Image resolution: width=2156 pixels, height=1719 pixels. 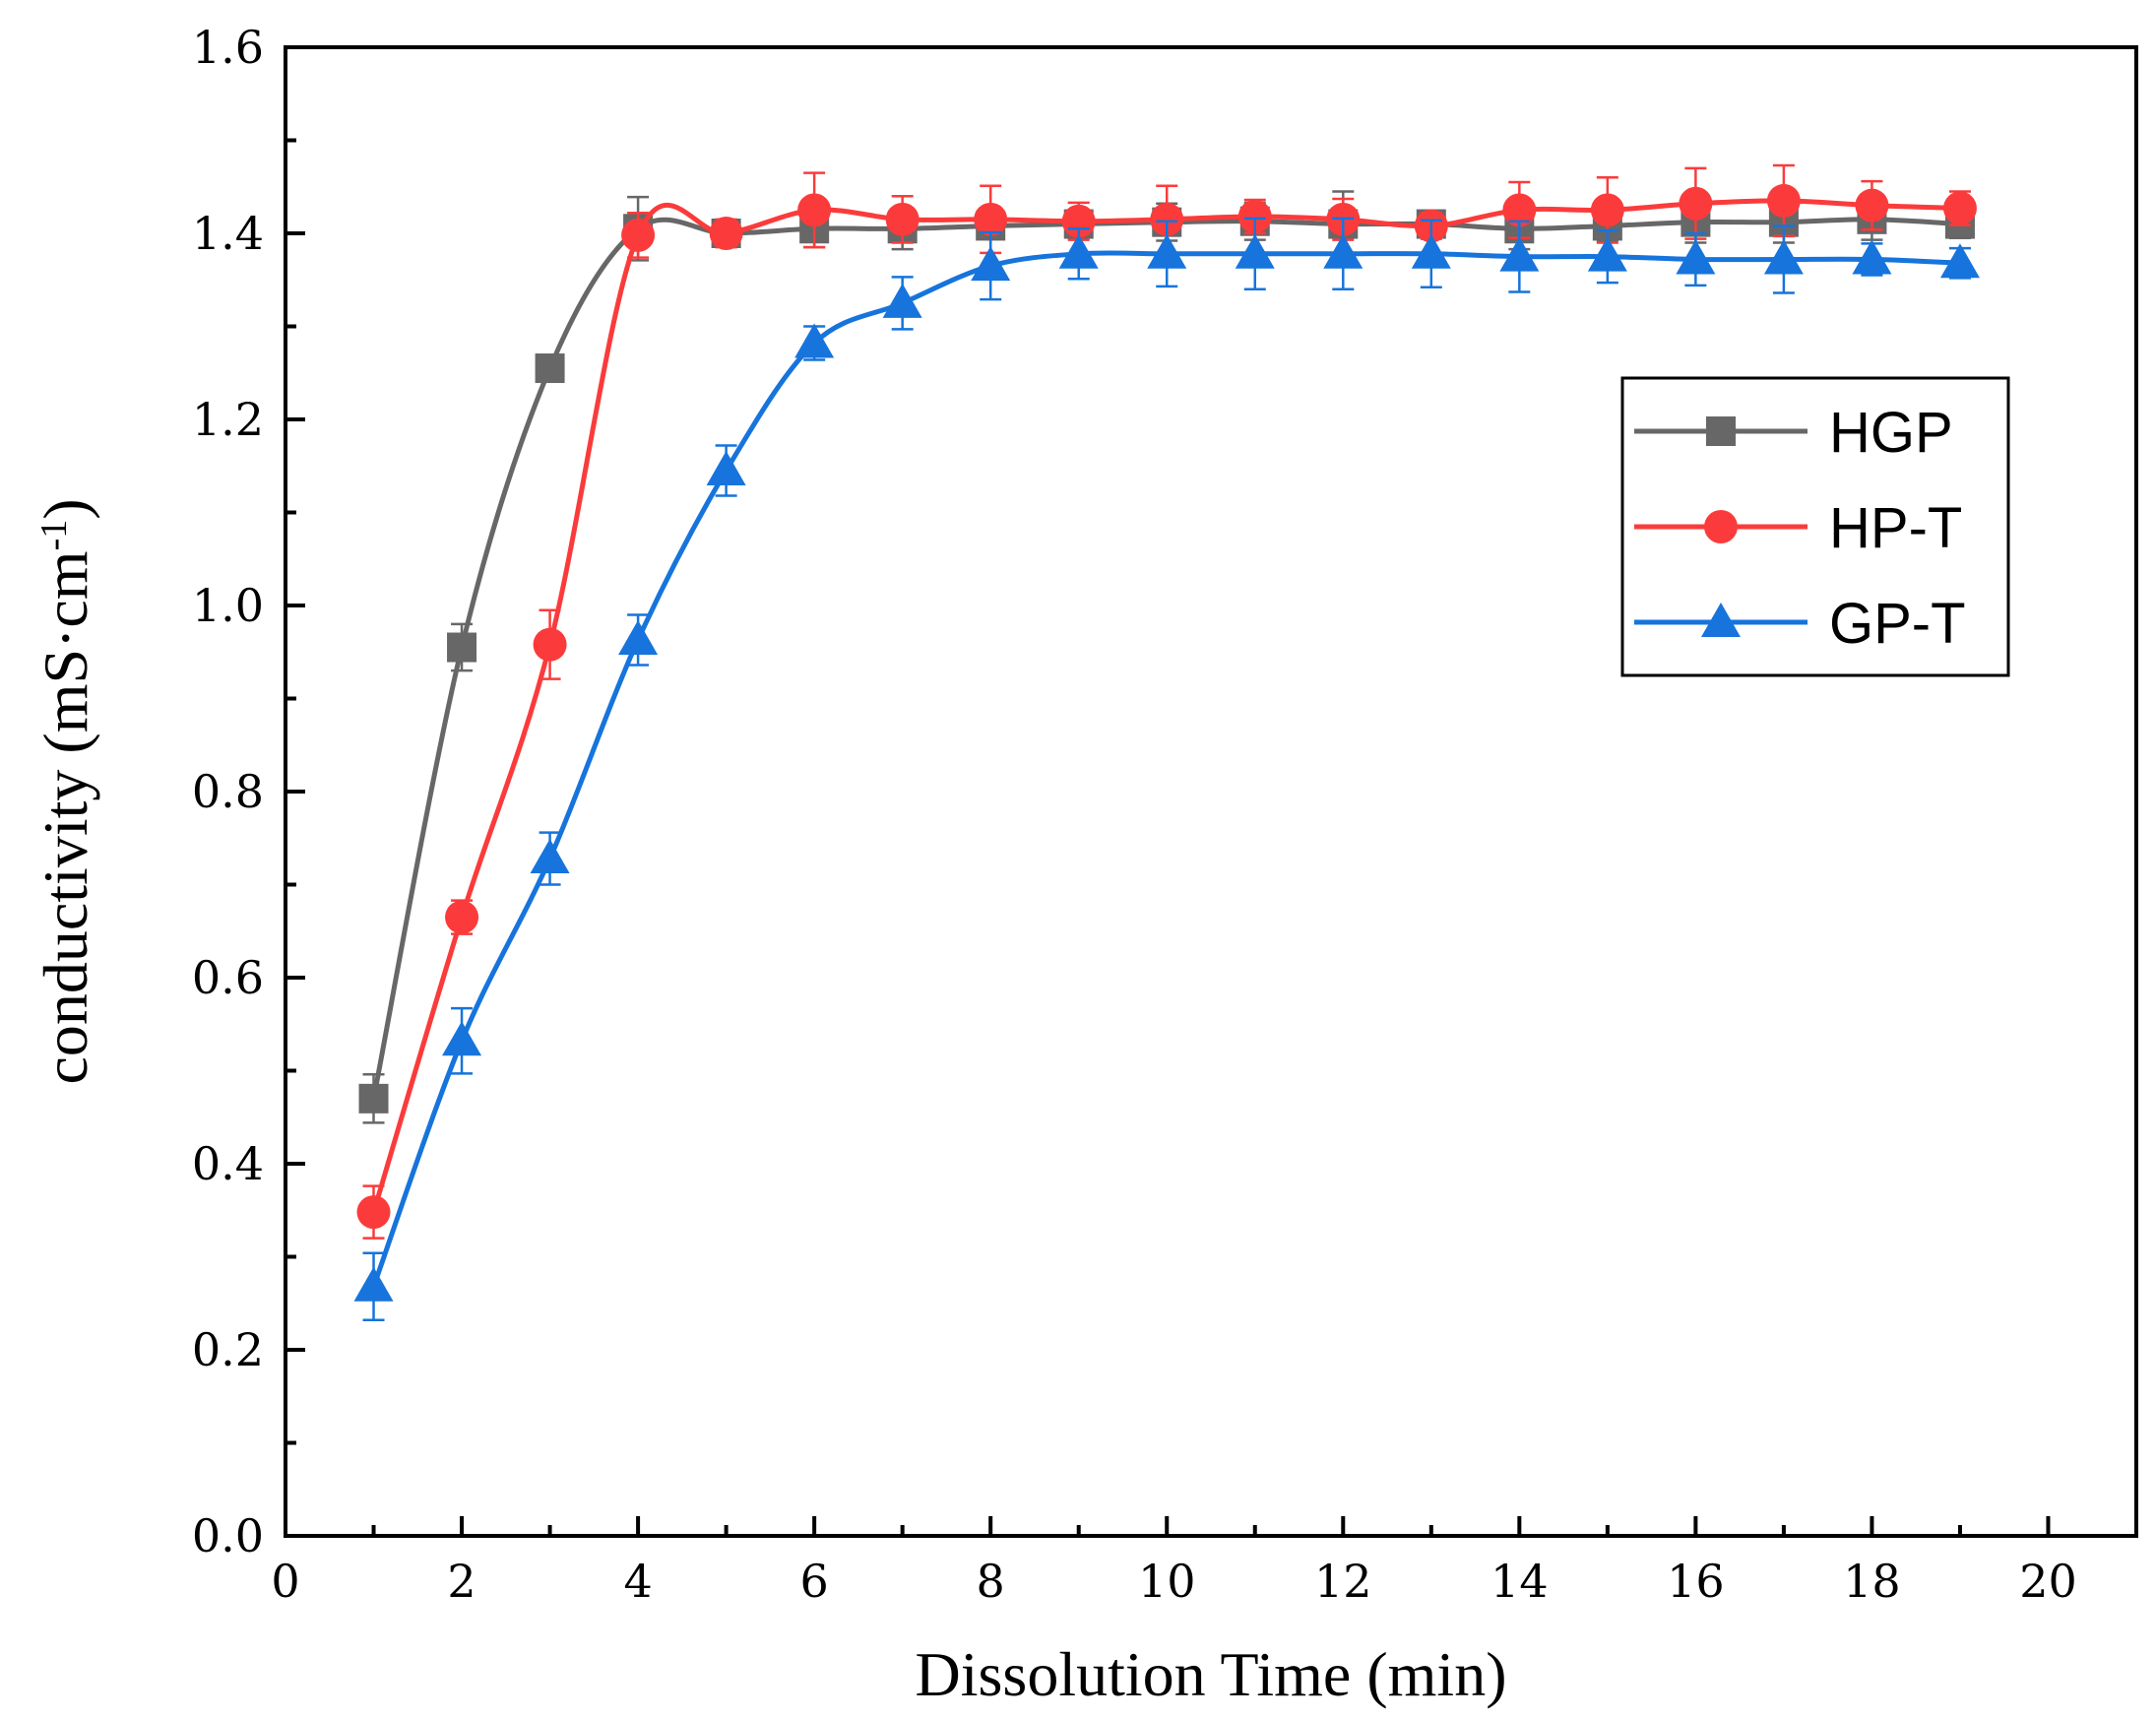 What do you see at coordinates (1800, 624) in the screenshot?
I see `legend-entry-gp-t: GP-T` at bounding box center [1800, 624].